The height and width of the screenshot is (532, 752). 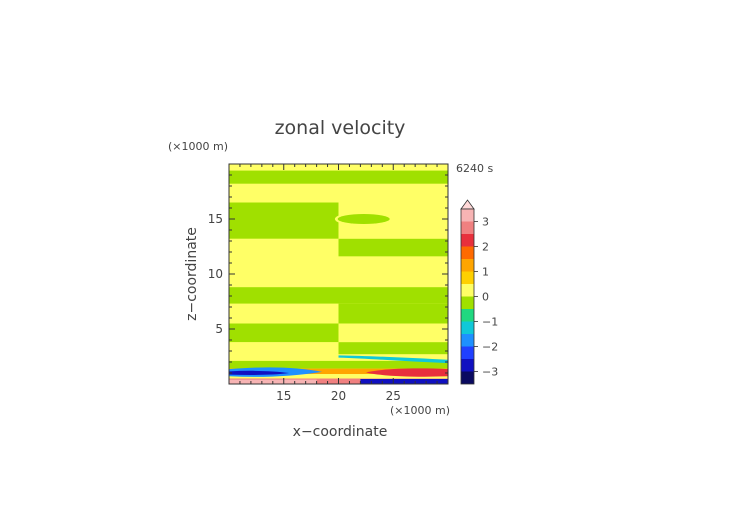 I want to click on jet-cyan-right, so click(x=393, y=359).